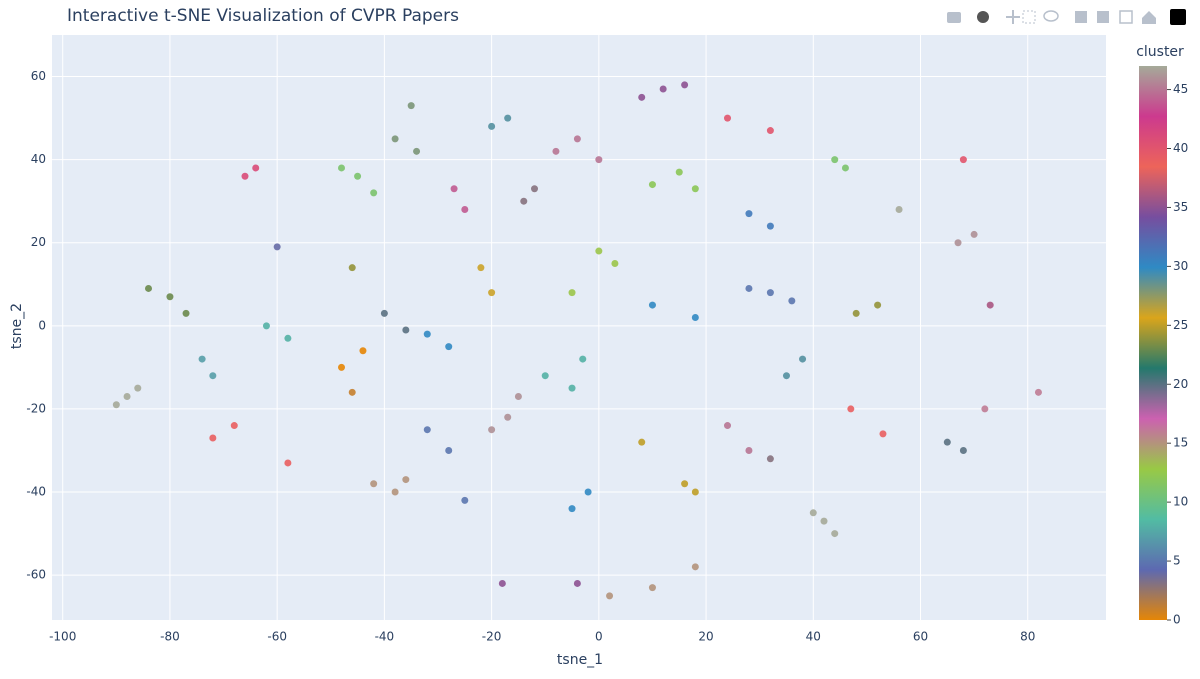 The image size is (1200, 679). What do you see at coordinates (36, 575) in the screenshot?
I see `y-tick-label: -60` at bounding box center [36, 575].